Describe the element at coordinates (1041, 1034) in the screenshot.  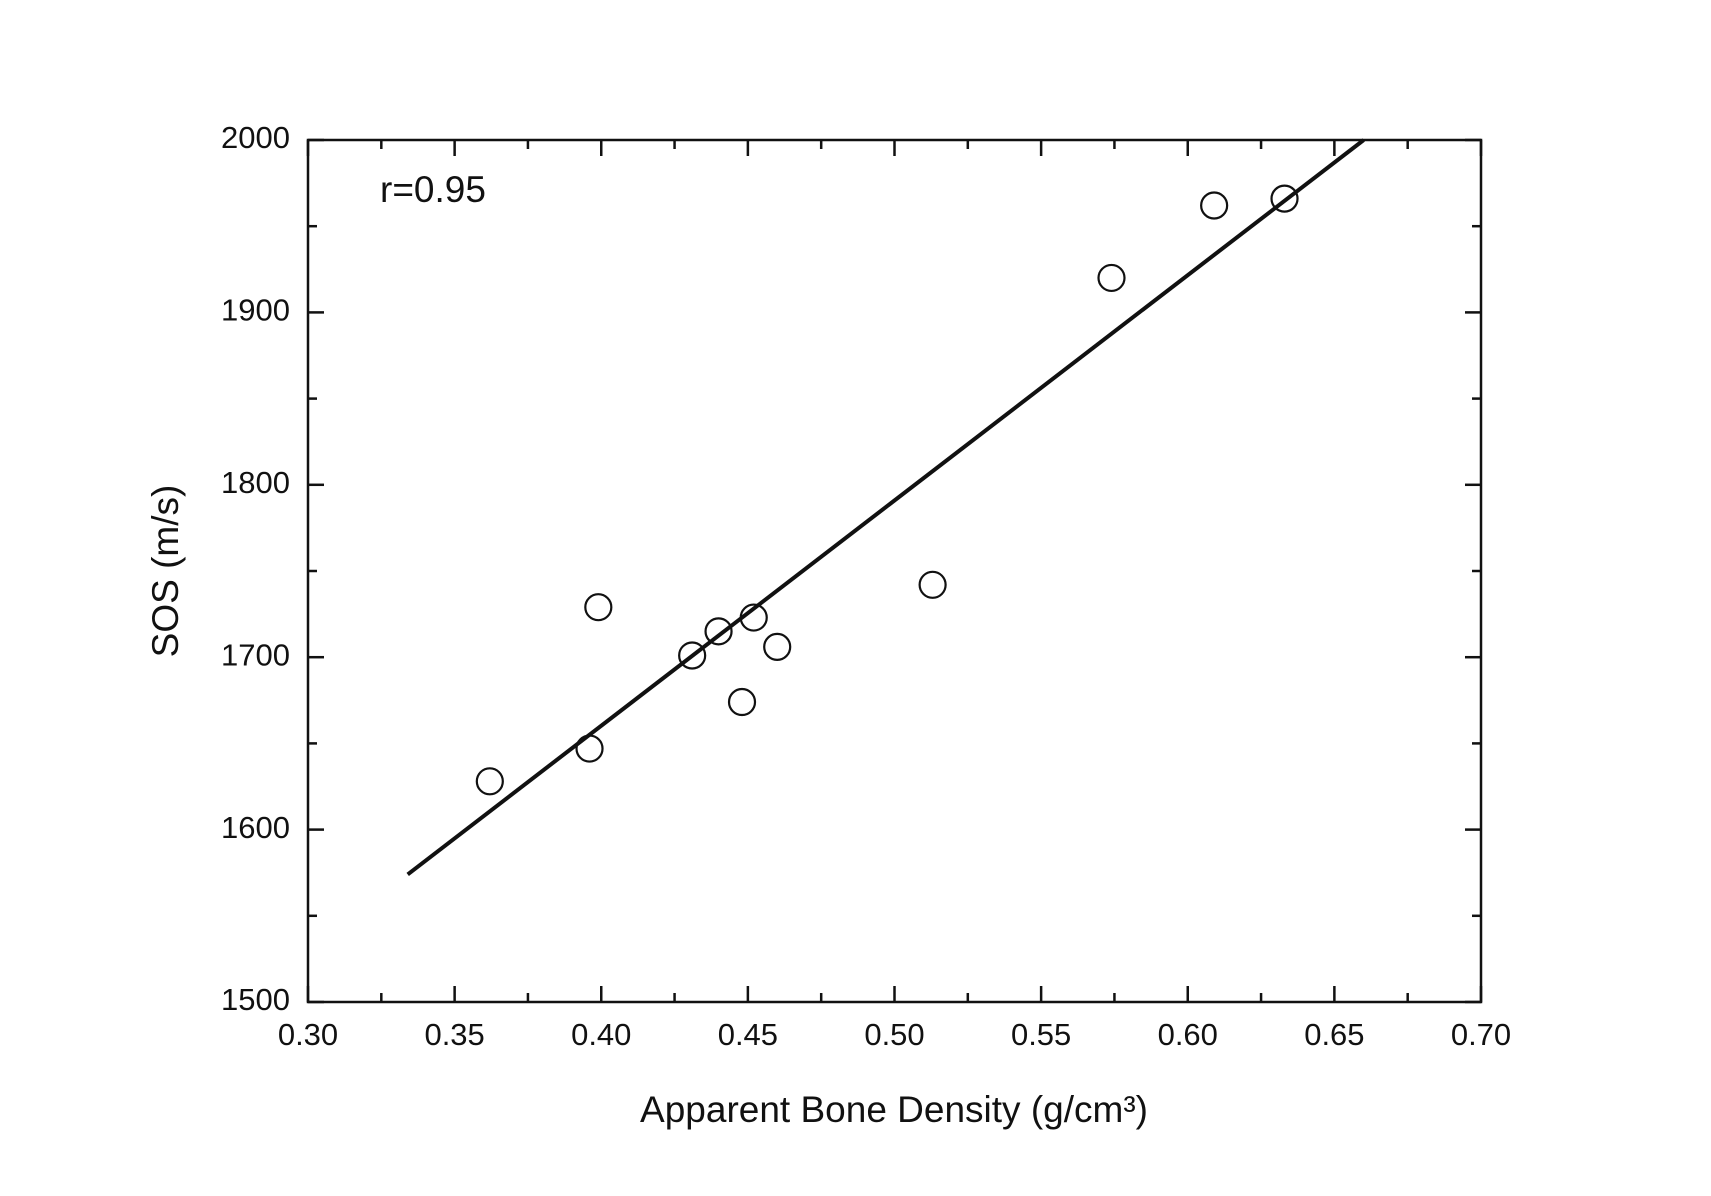
I see `x-tick-label: 0.55` at that location.